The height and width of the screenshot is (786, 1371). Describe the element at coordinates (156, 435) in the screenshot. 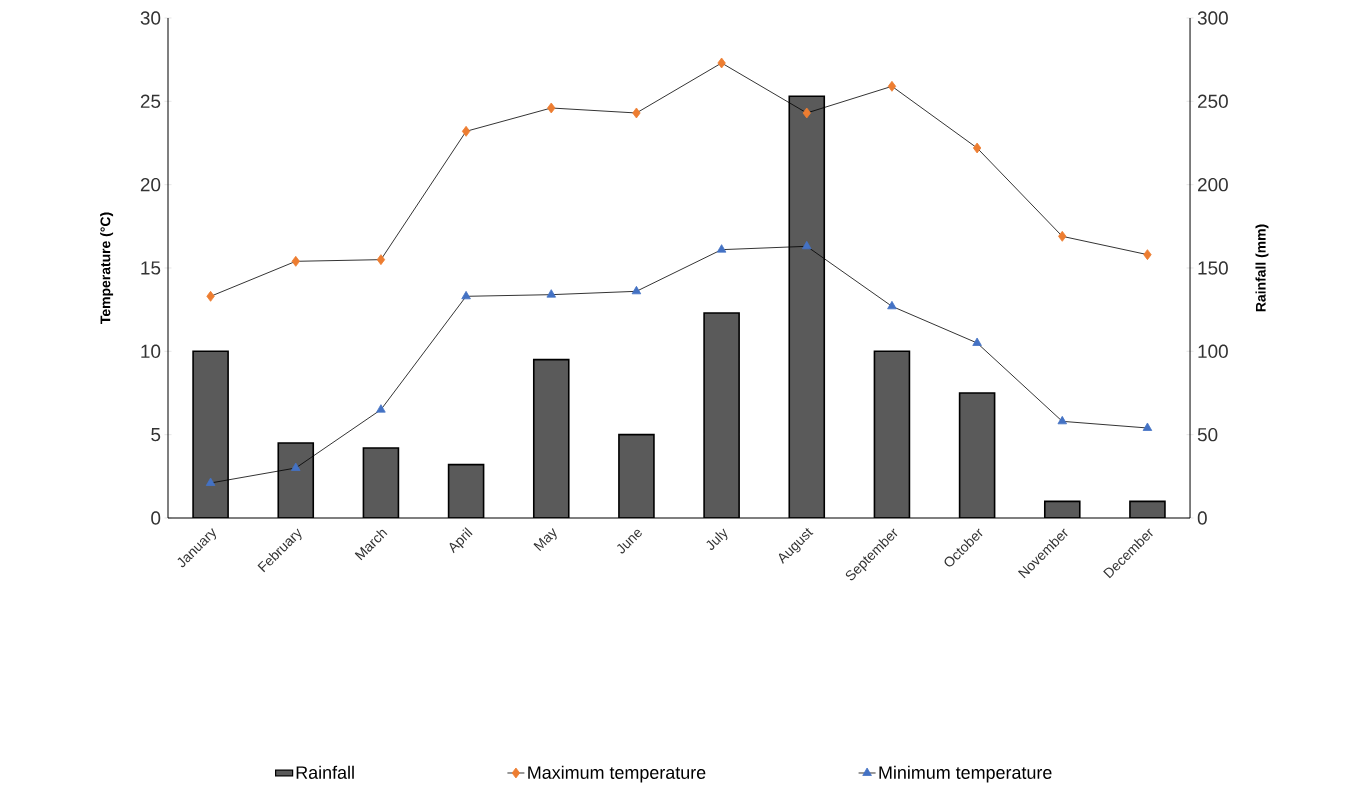

I see `y-tick-label: 5` at that location.